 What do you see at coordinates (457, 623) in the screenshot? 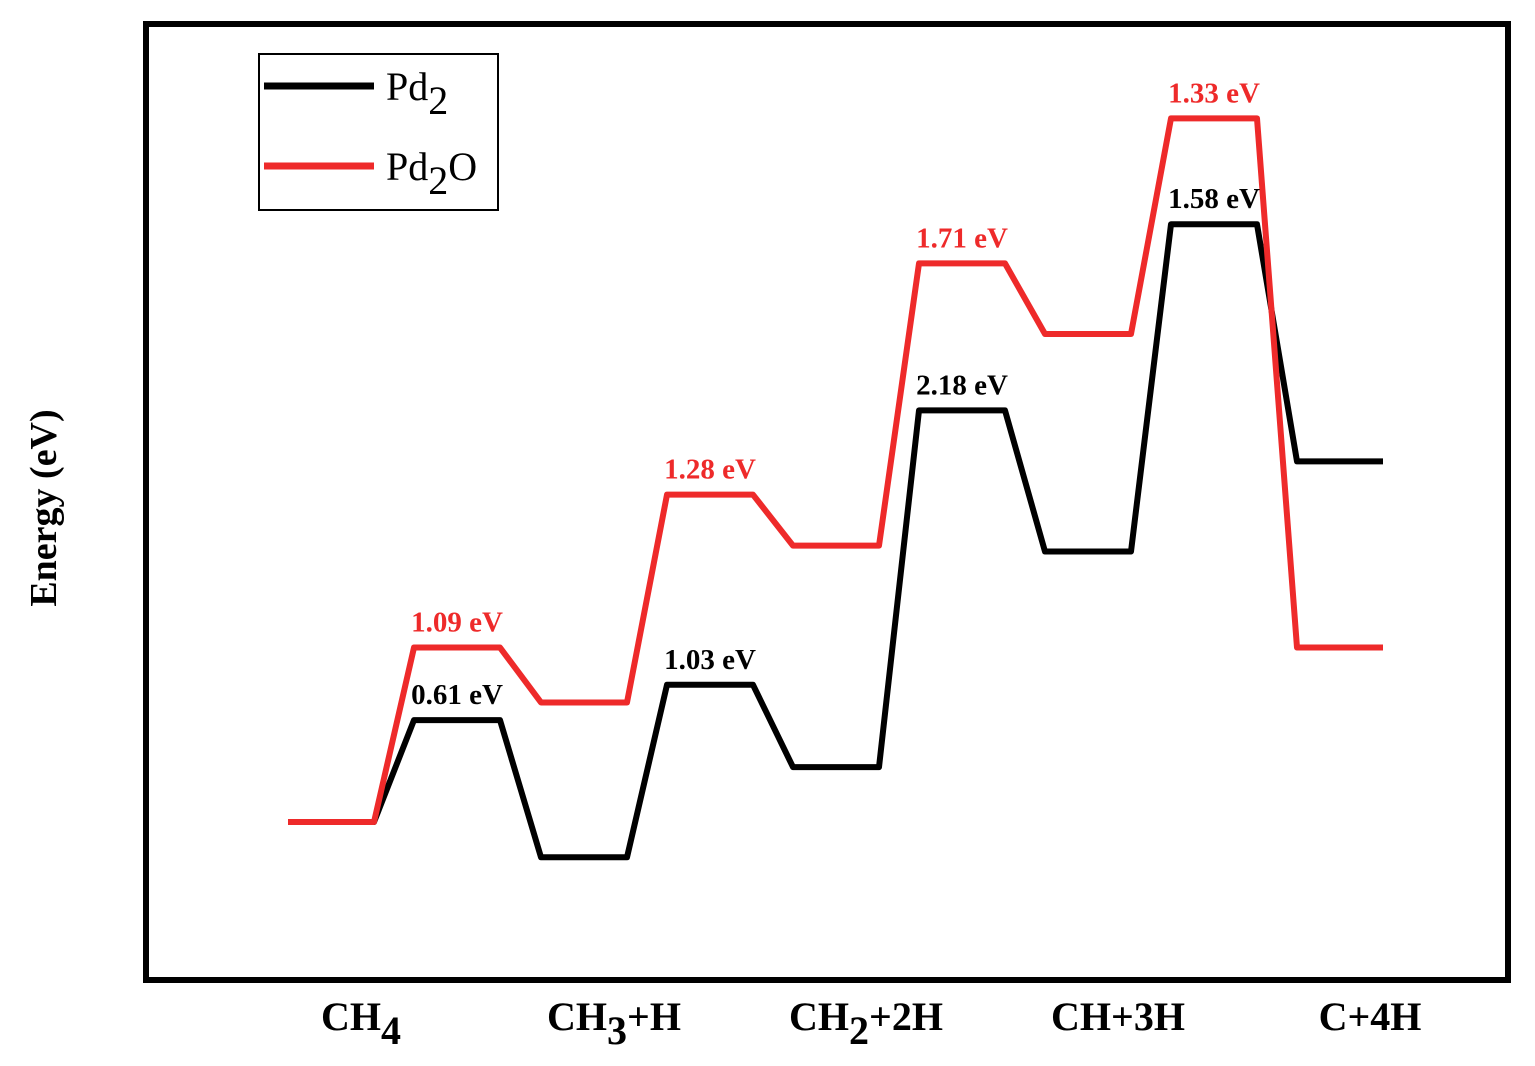
I see `barrier-label: 1.09 eV` at bounding box center [457, 623].